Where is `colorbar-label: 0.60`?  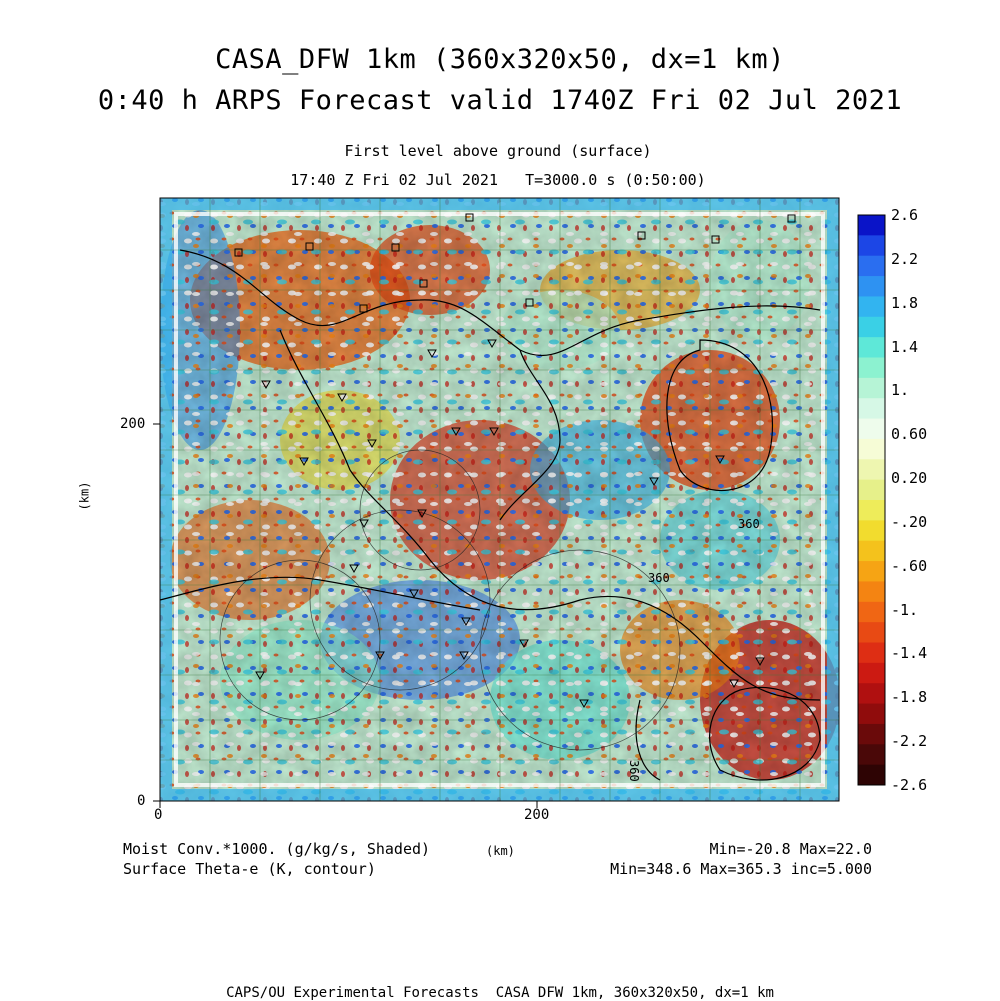
colorbar-label: 0.60 is located at coordinates (909, 434).